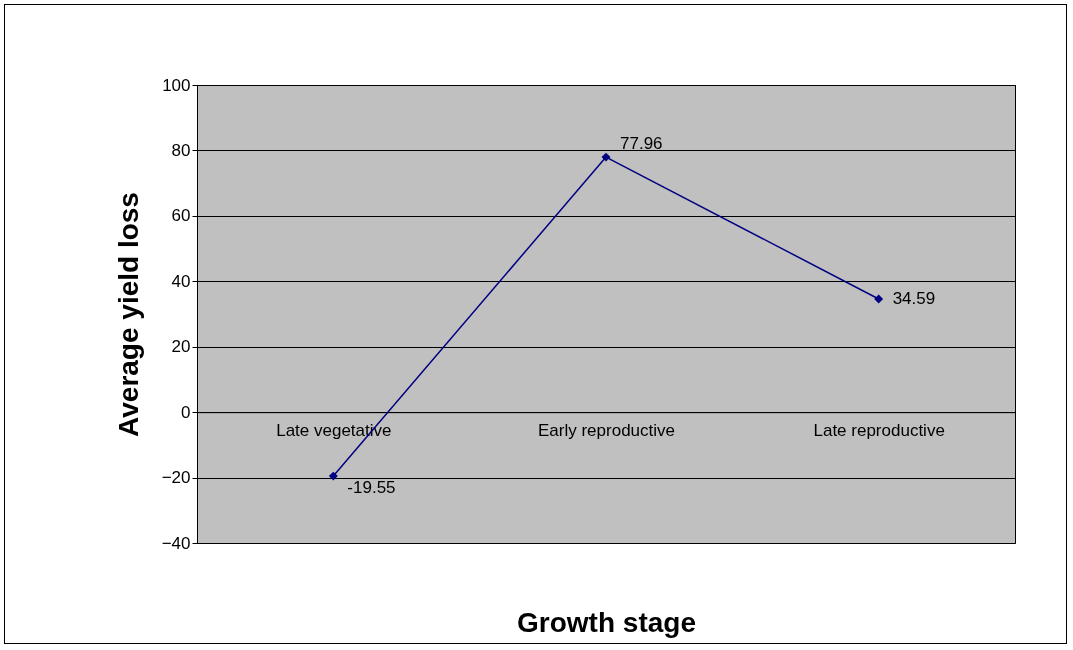 This screenshot has width=1073, height=650. What do you see at coordinates (606, 430) in the screenshot?
I see `x-tick-label: Early reproductive` at bounding box center [606, 430].